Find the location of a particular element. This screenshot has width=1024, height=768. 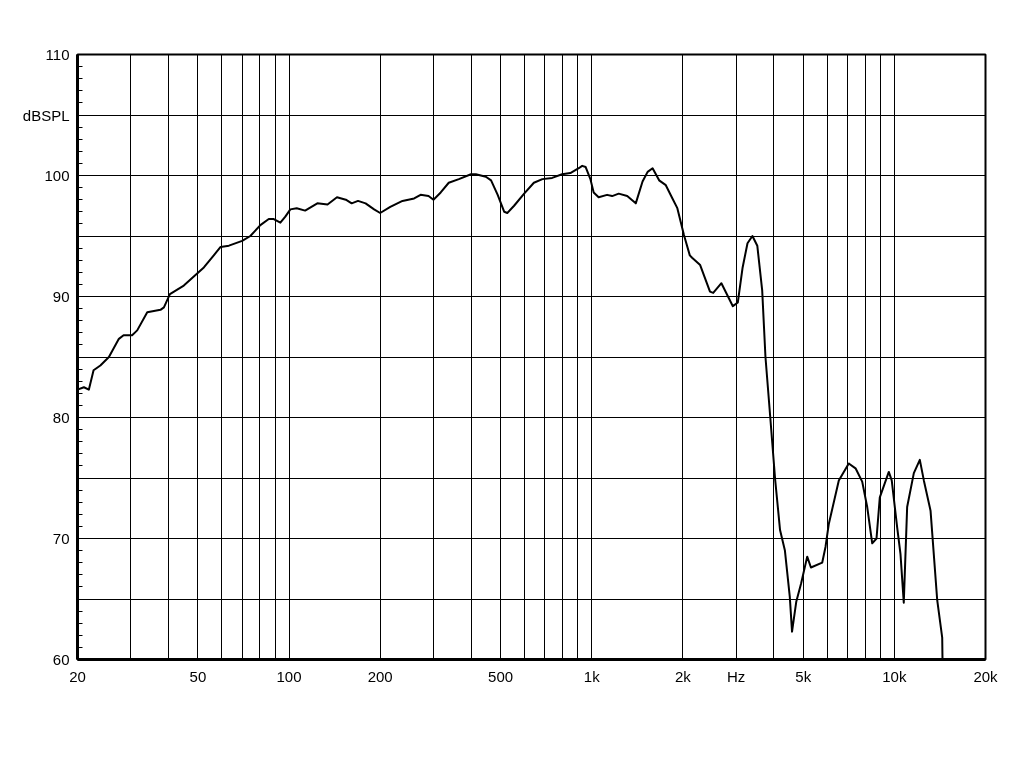

x-tick-label: Hz is located at coordinates (736, 676).